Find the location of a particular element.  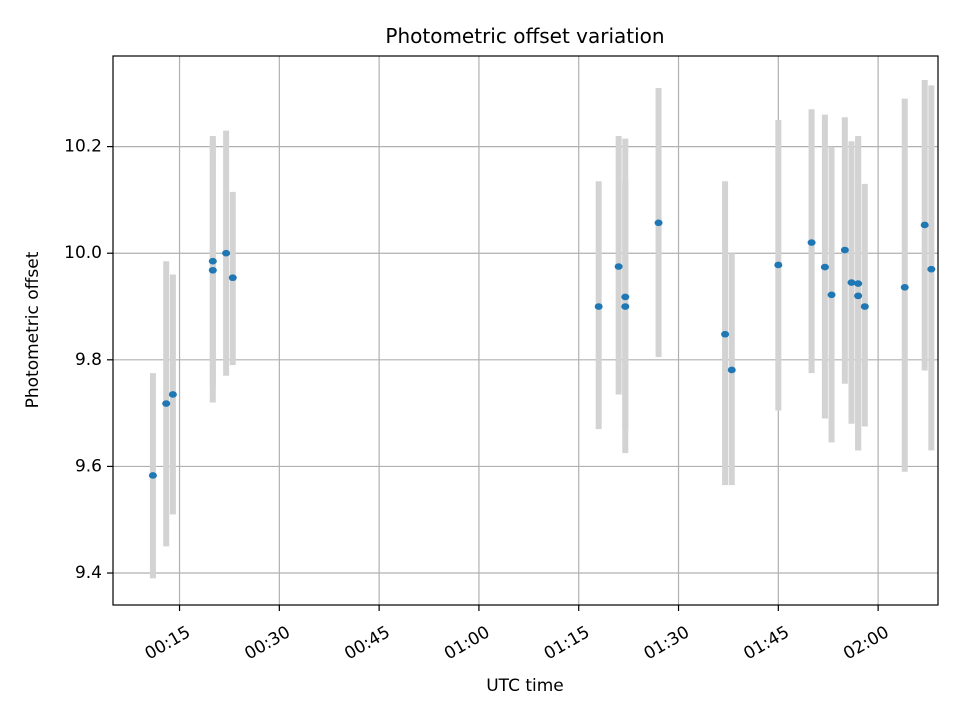

y-tick-label: 10.2 is located at coordinates (83, 147).